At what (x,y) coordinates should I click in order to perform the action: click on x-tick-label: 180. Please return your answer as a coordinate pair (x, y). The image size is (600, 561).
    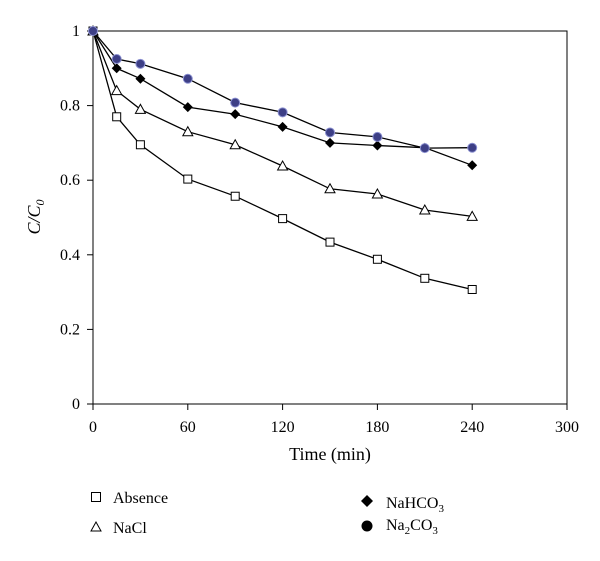
    Looking at the image, I should click on (377, 427).